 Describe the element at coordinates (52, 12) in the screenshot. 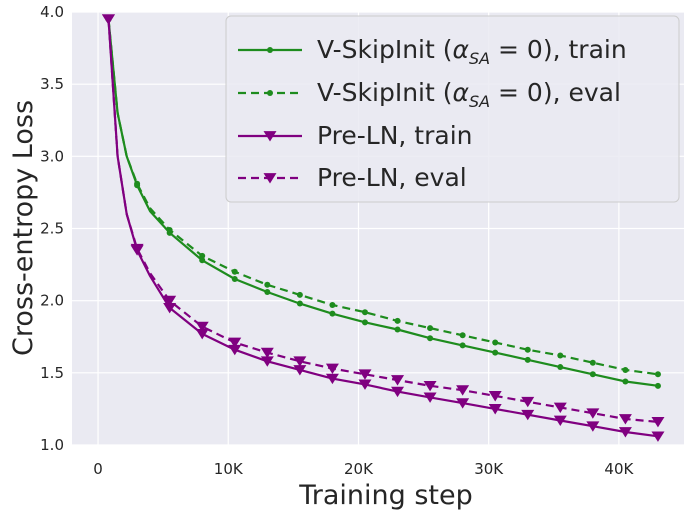

I see `y-tick-label: 4.0` at that location.